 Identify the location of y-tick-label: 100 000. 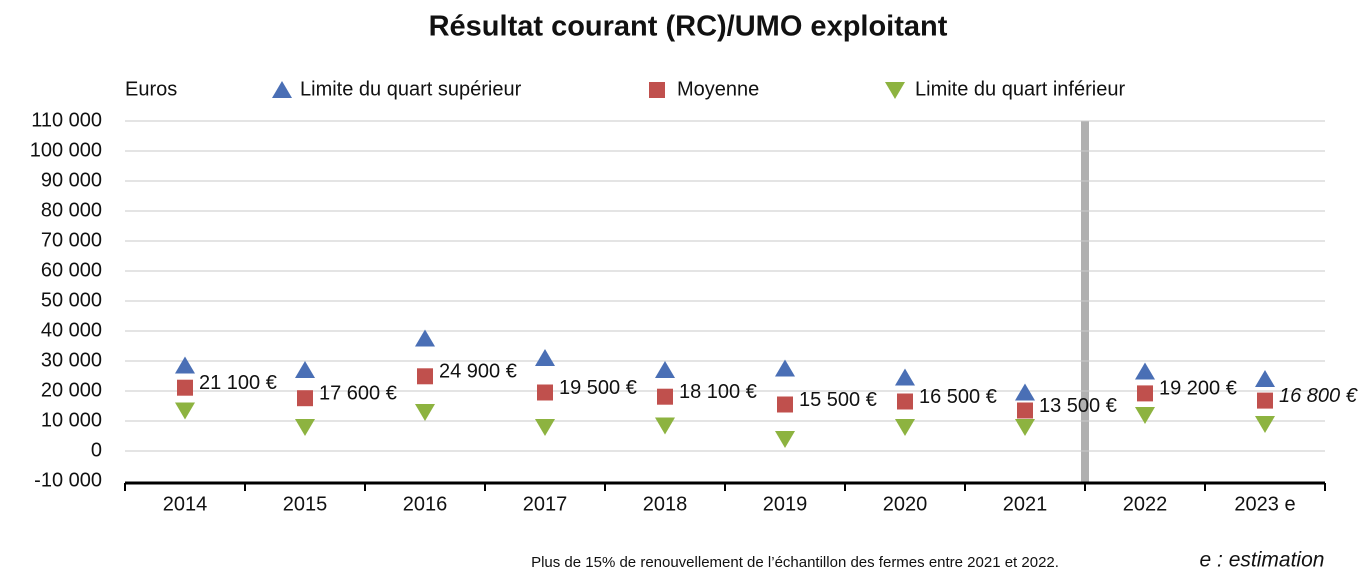
(66, 150).